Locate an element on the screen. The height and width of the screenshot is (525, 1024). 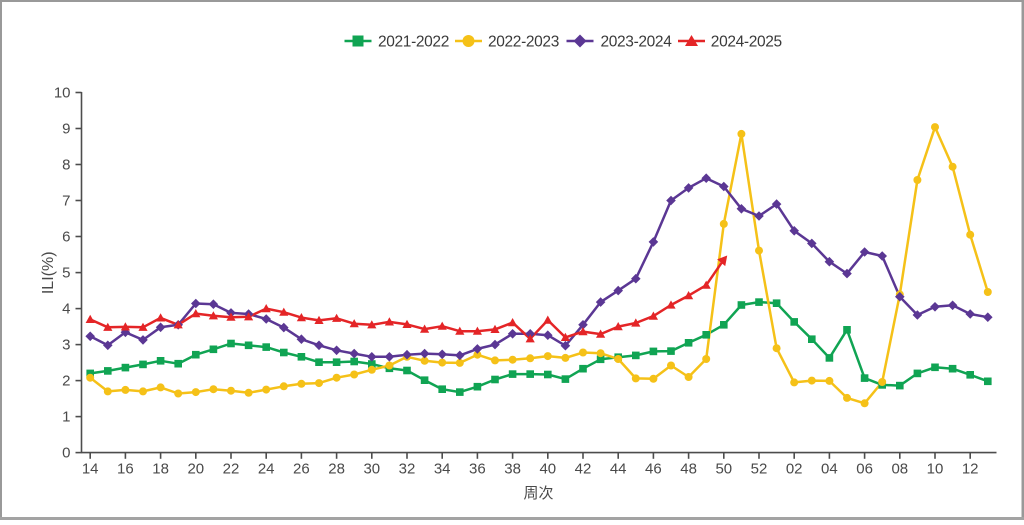
svg-text: 24 is located at coordinates (266, 469).